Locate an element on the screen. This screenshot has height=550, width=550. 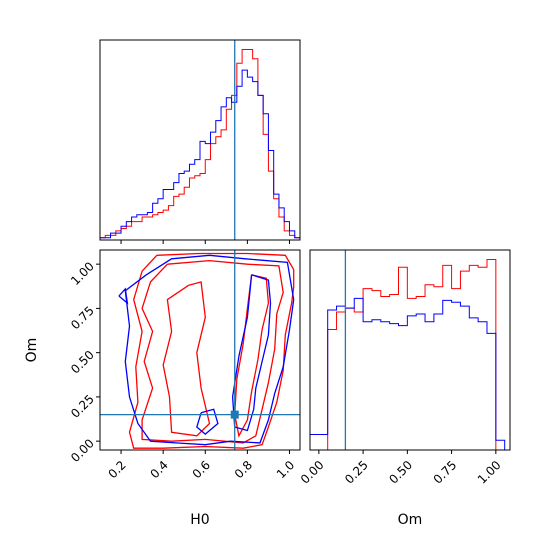
h0-histogram-frame is located at coordinates (200, 140).